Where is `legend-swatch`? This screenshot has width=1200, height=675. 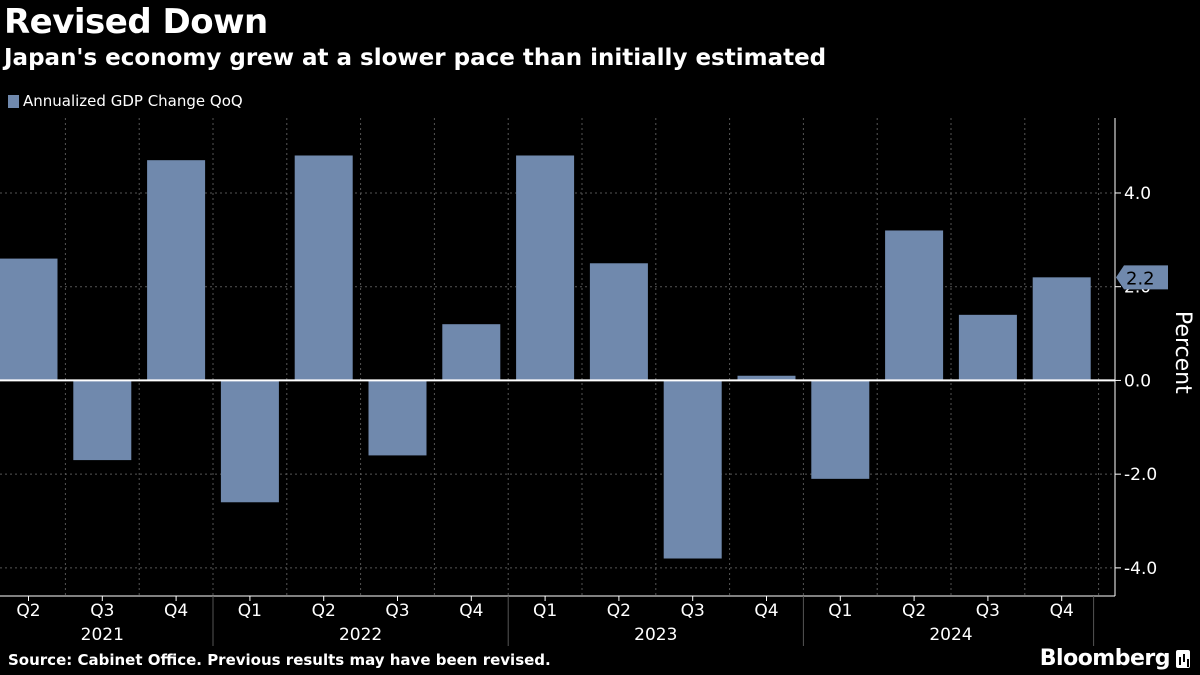
legend-swatch is located at coordinates (13, 101).